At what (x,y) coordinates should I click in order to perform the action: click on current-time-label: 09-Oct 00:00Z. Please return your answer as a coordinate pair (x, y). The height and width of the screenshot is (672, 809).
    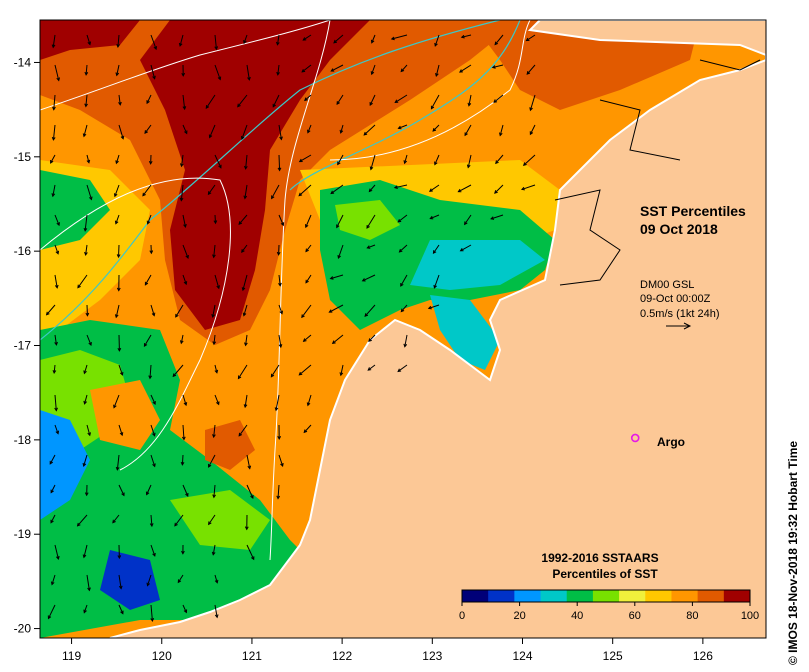
    Looking at the image, I should click on (675, 299).